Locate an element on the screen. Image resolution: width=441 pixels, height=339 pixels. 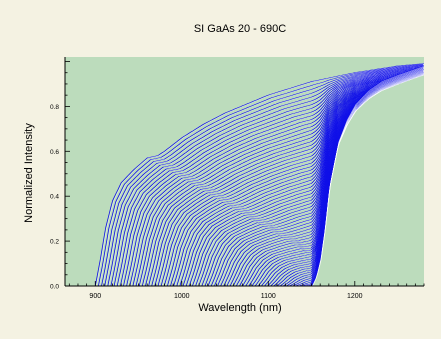
x-tick-label: 1100 is located at coordinates (268, 296).